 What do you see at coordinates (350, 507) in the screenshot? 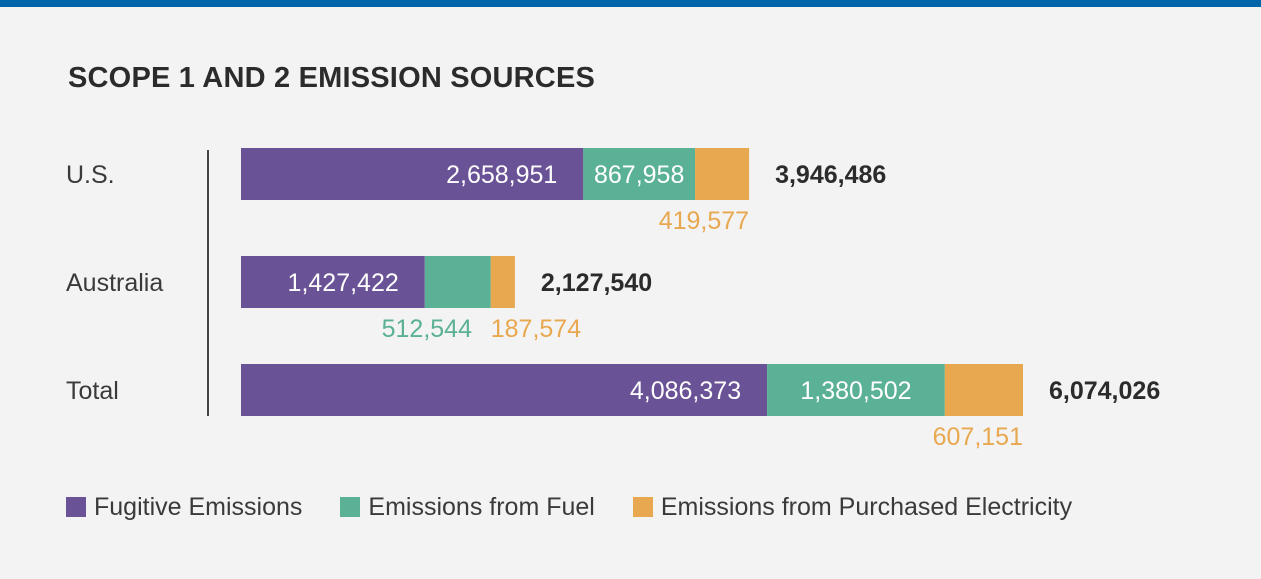
I see `legend-swatch-fuel` at bounding box center [350, 507].